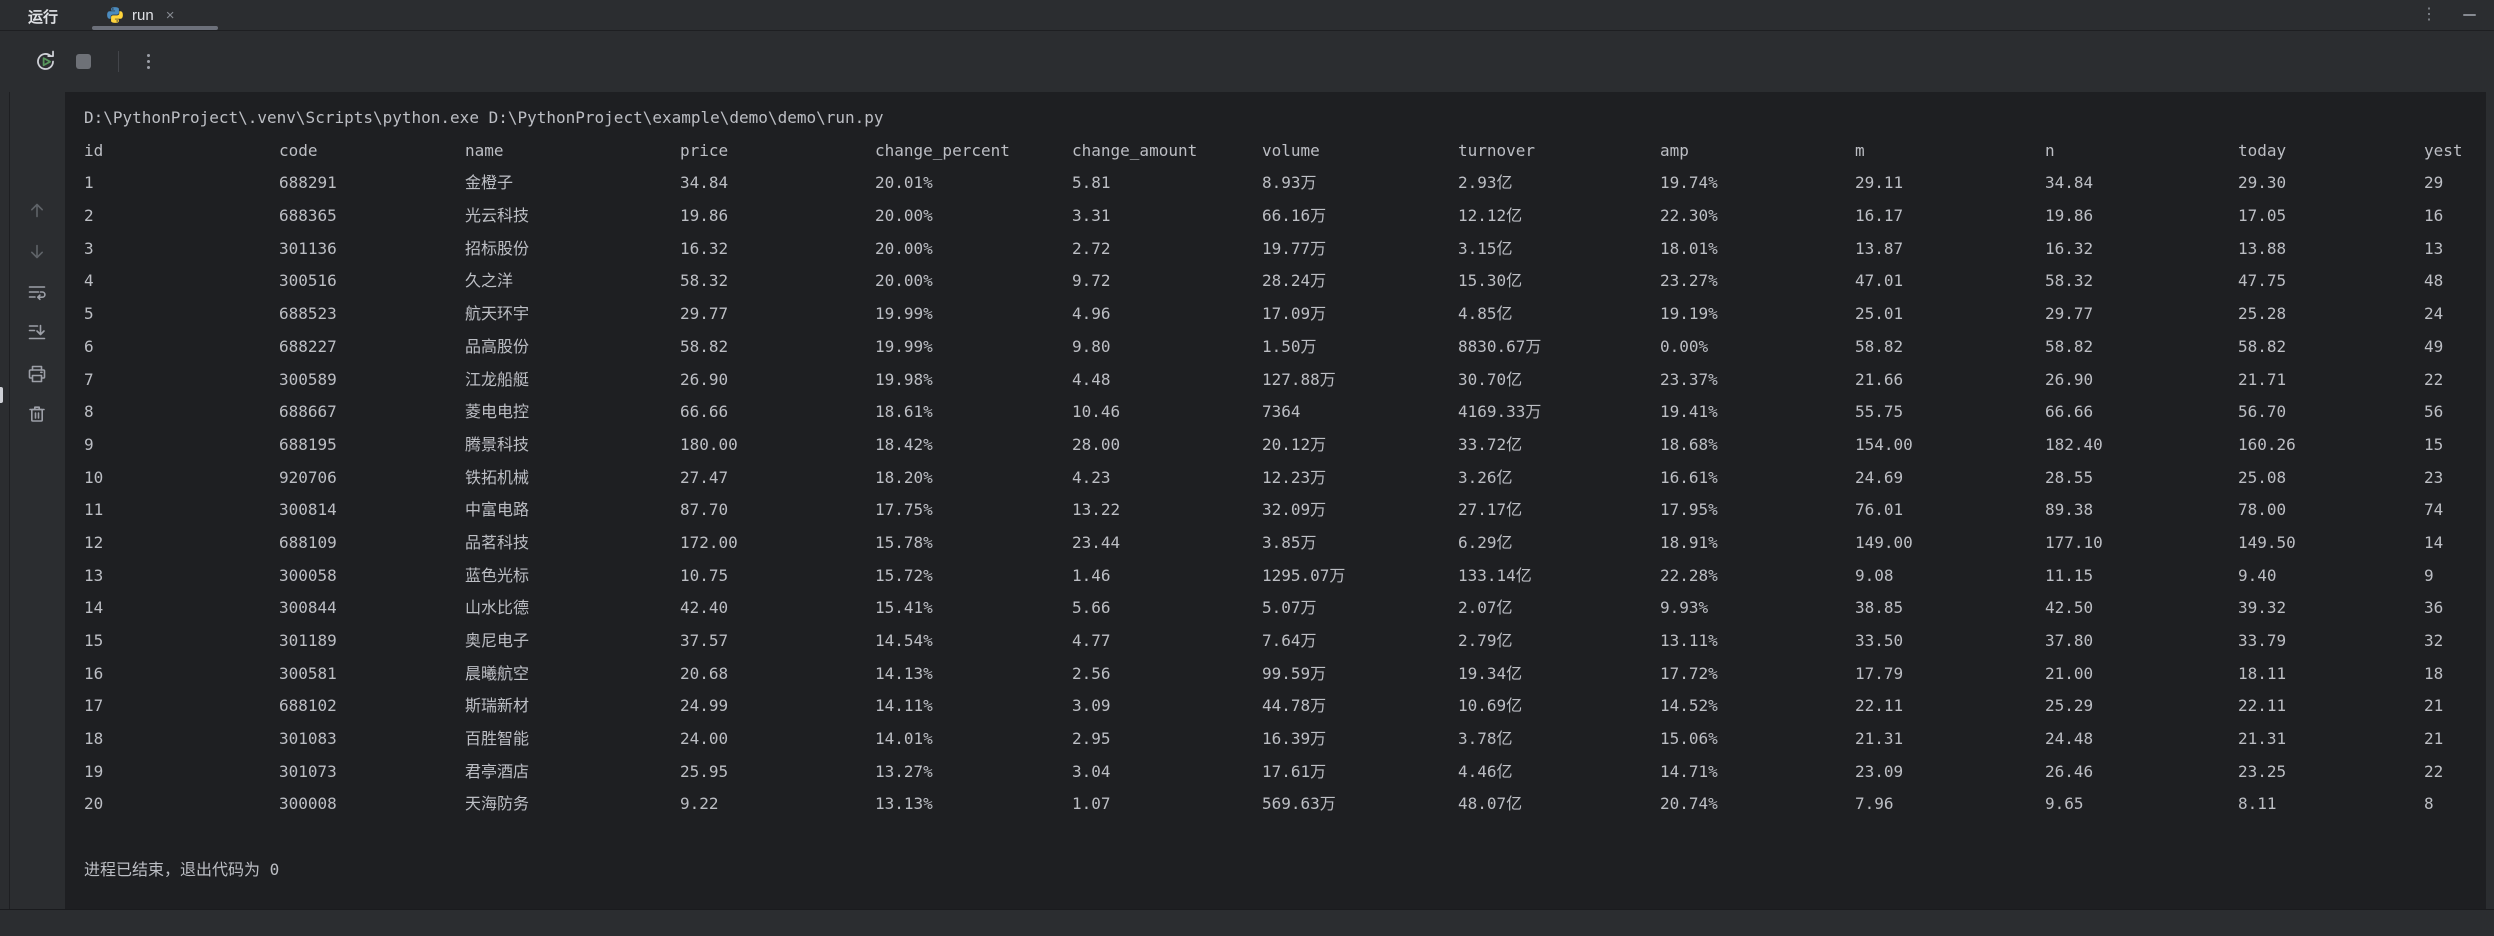  What do you see at coordinates (143, 15) in the screenshot?
I see `tab-run-label: run` at bounding box center [143, 15].